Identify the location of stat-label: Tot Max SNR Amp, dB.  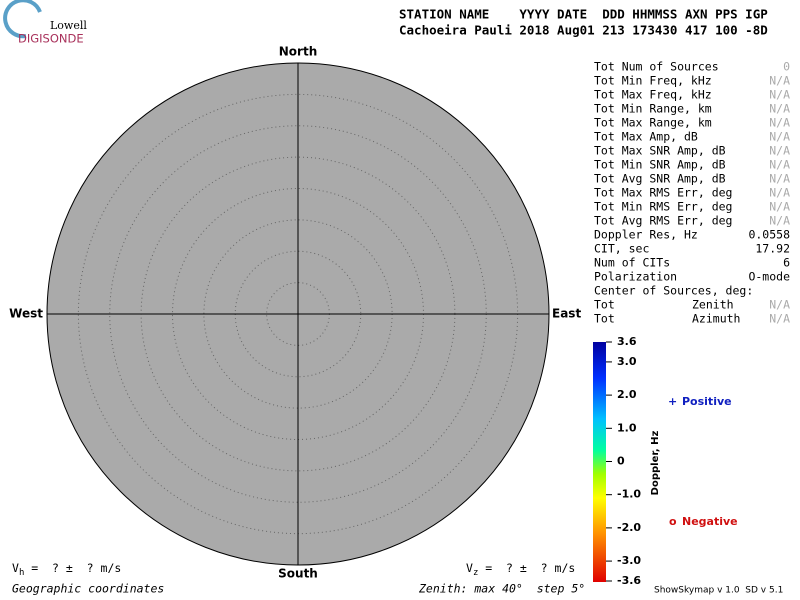
(660, 151).